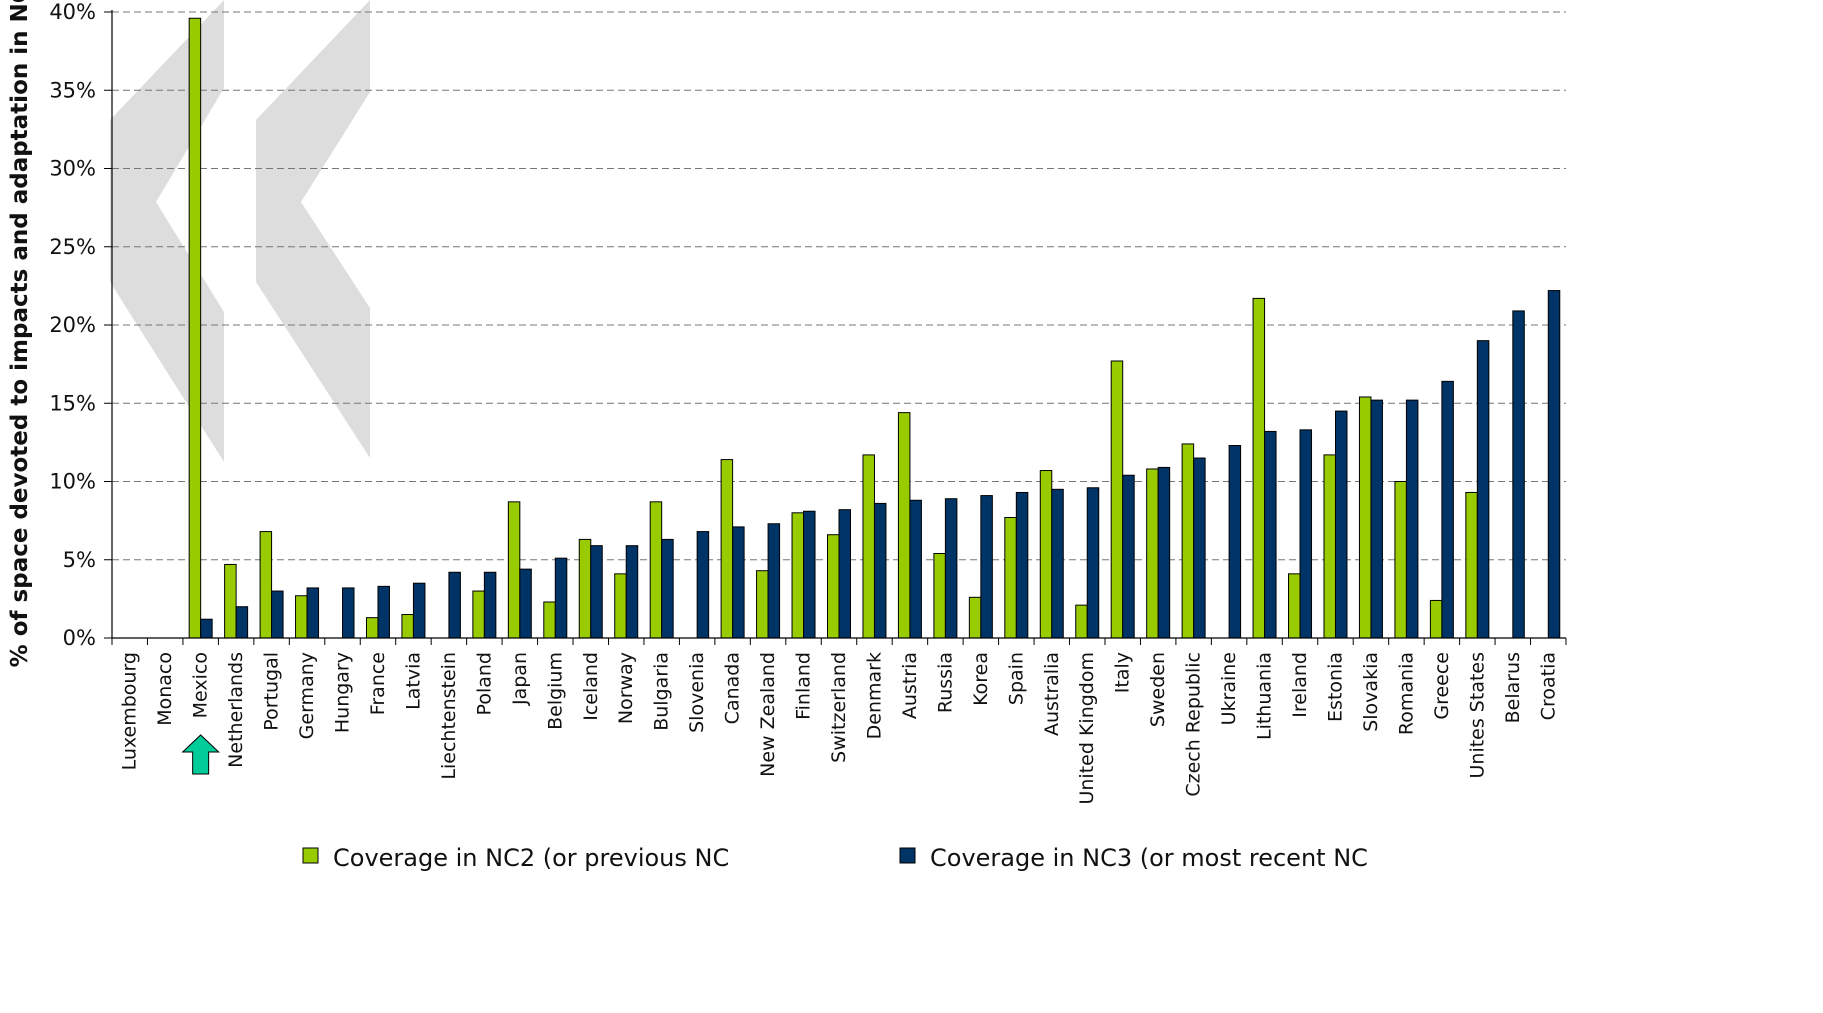 The image size is (1823, 1013). I want to click on bar-nc3-canada, so click(738, 582).